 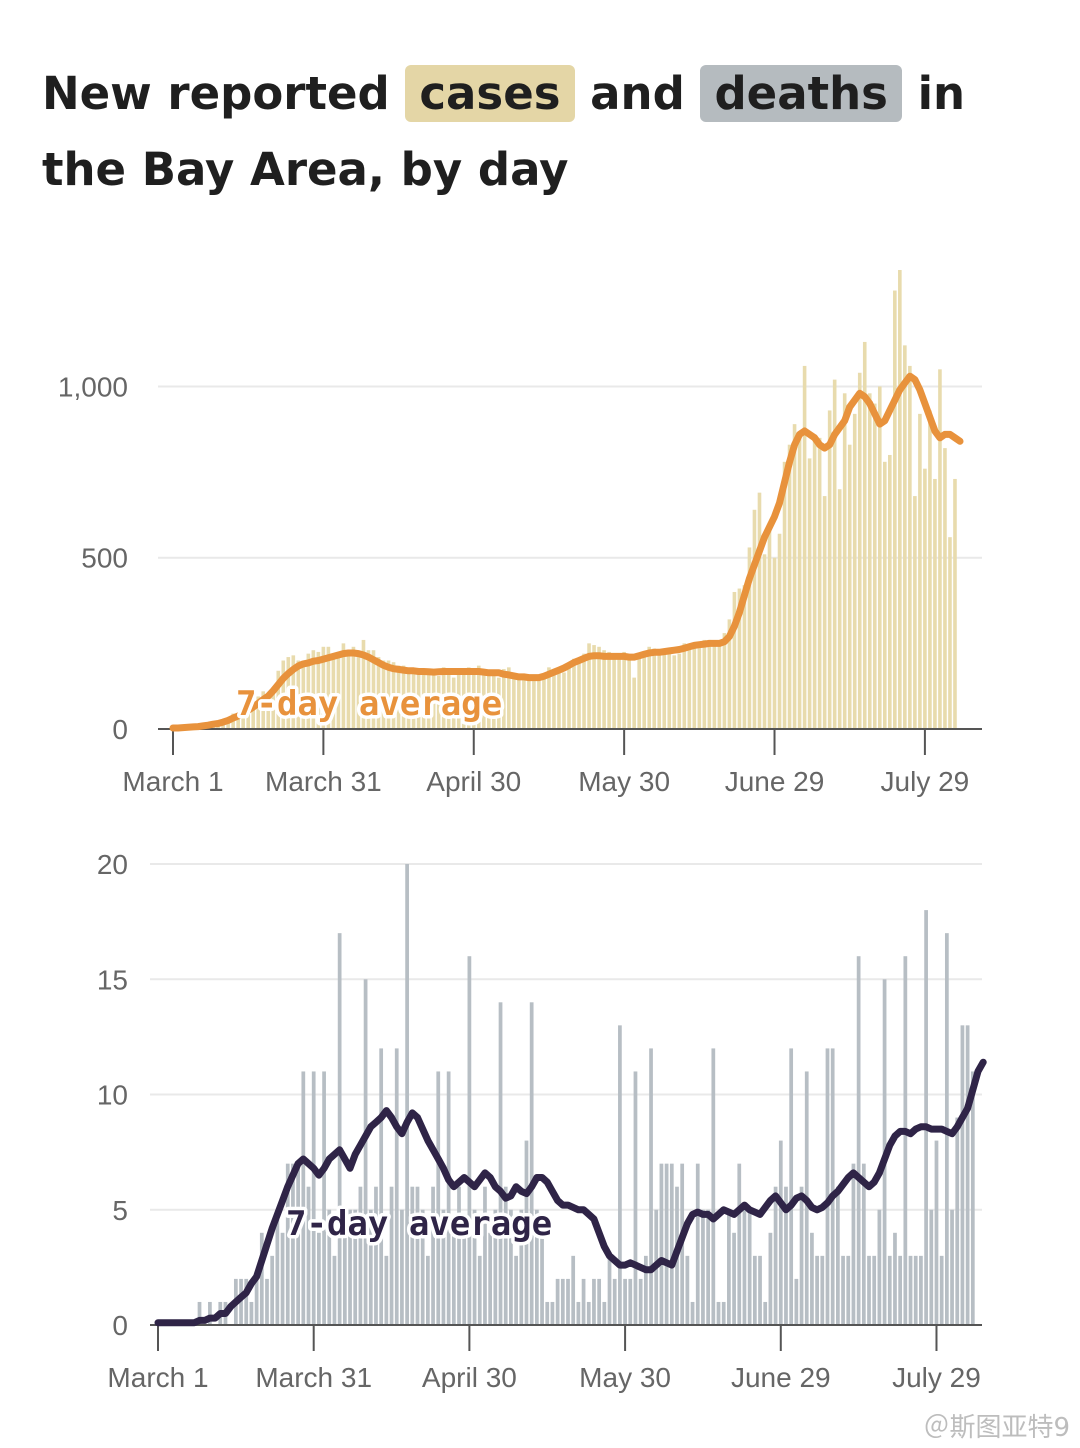 I want to click on deaths-y-tick-label: 20, so click(x=112, y=865).